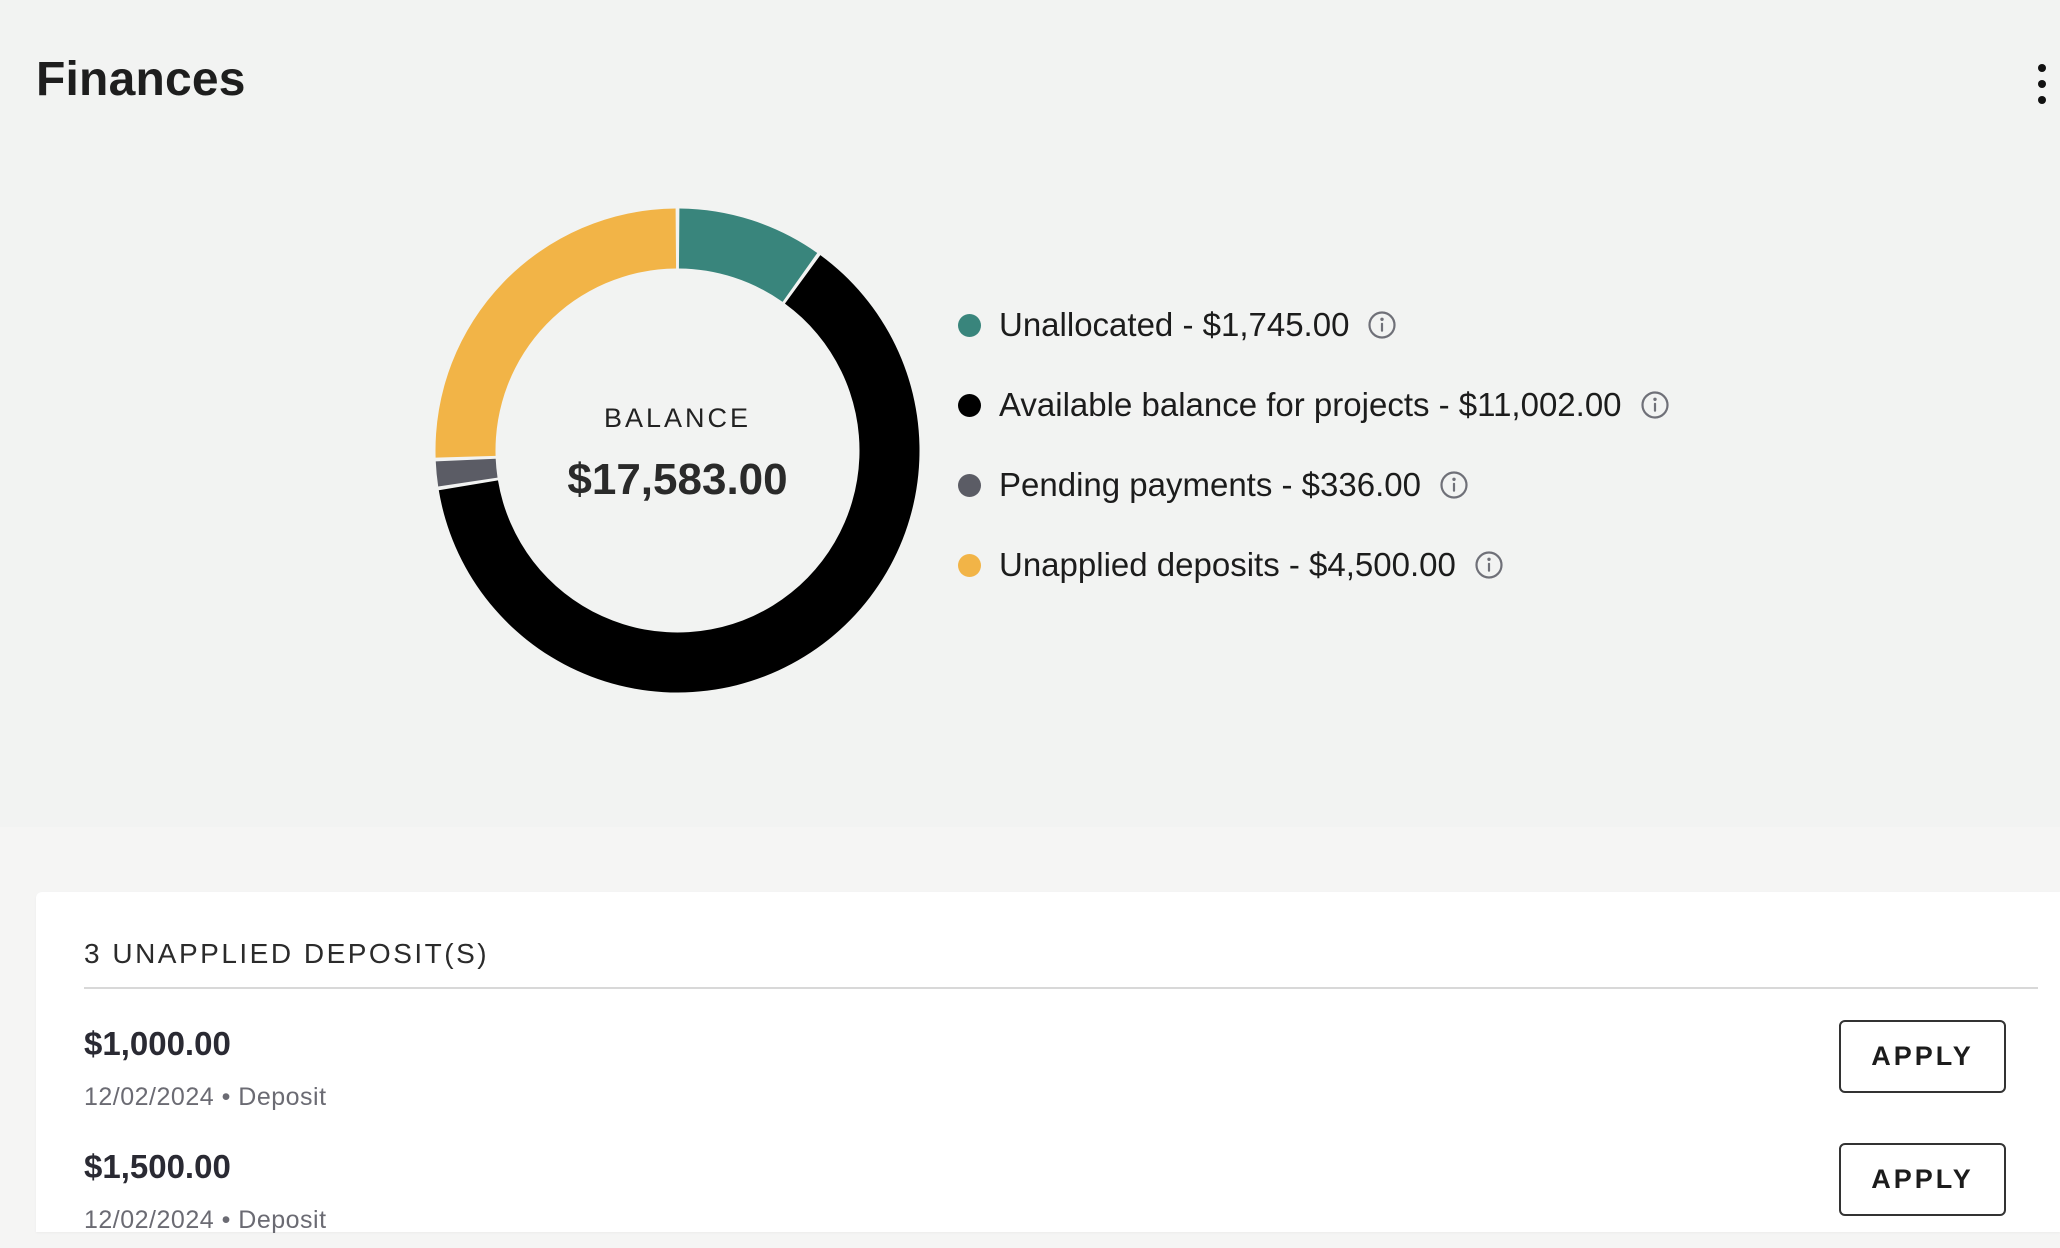  What do you see at coordinates (1174, 324) in the screenshot?
I see `legend-label: Unallocated - $1,745.00` at bounding box center [1174, 324].